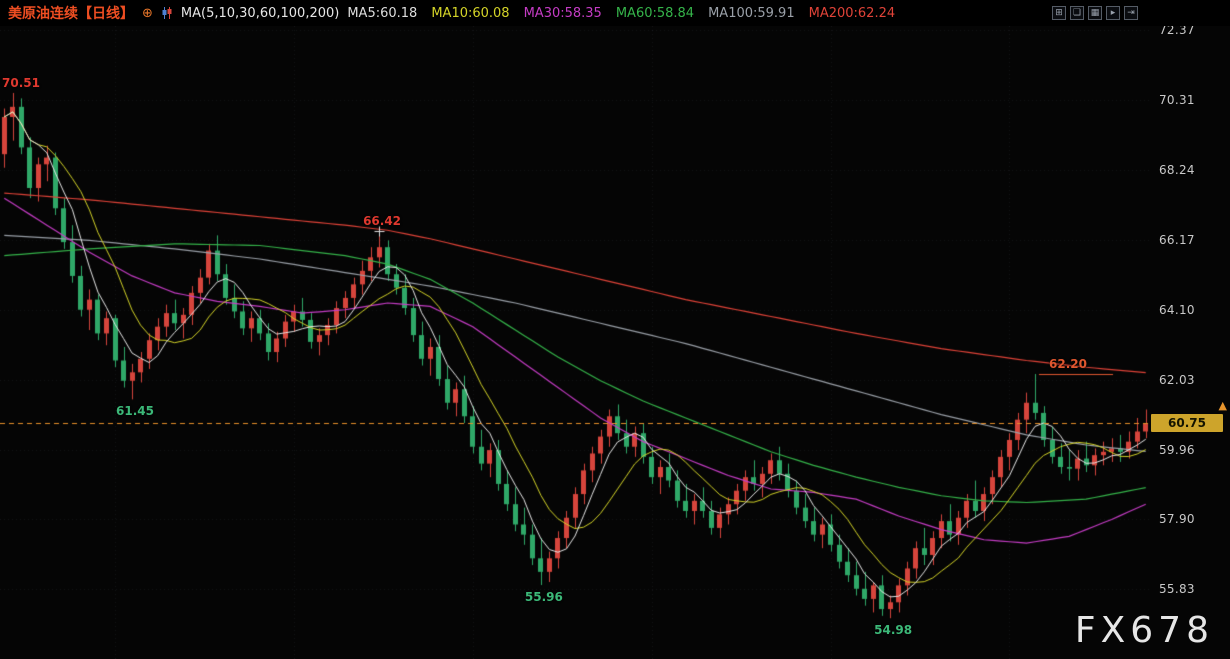 The width and height of the screenshot is (1230, 659). Describe the element at coordinates (1177, 379) in the screenshot. I see `y-axis-label: 62.03` at that location.